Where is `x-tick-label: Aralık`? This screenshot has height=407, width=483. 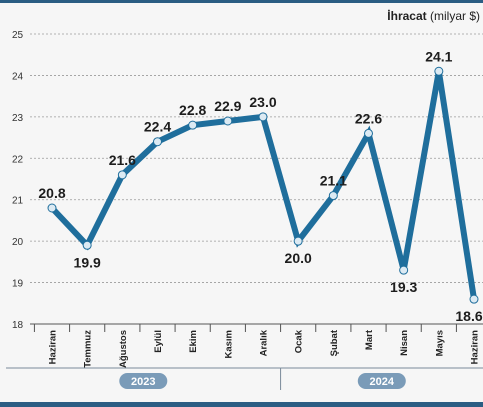 x-tick-label: Aralık is located at coordinates (264, 342).